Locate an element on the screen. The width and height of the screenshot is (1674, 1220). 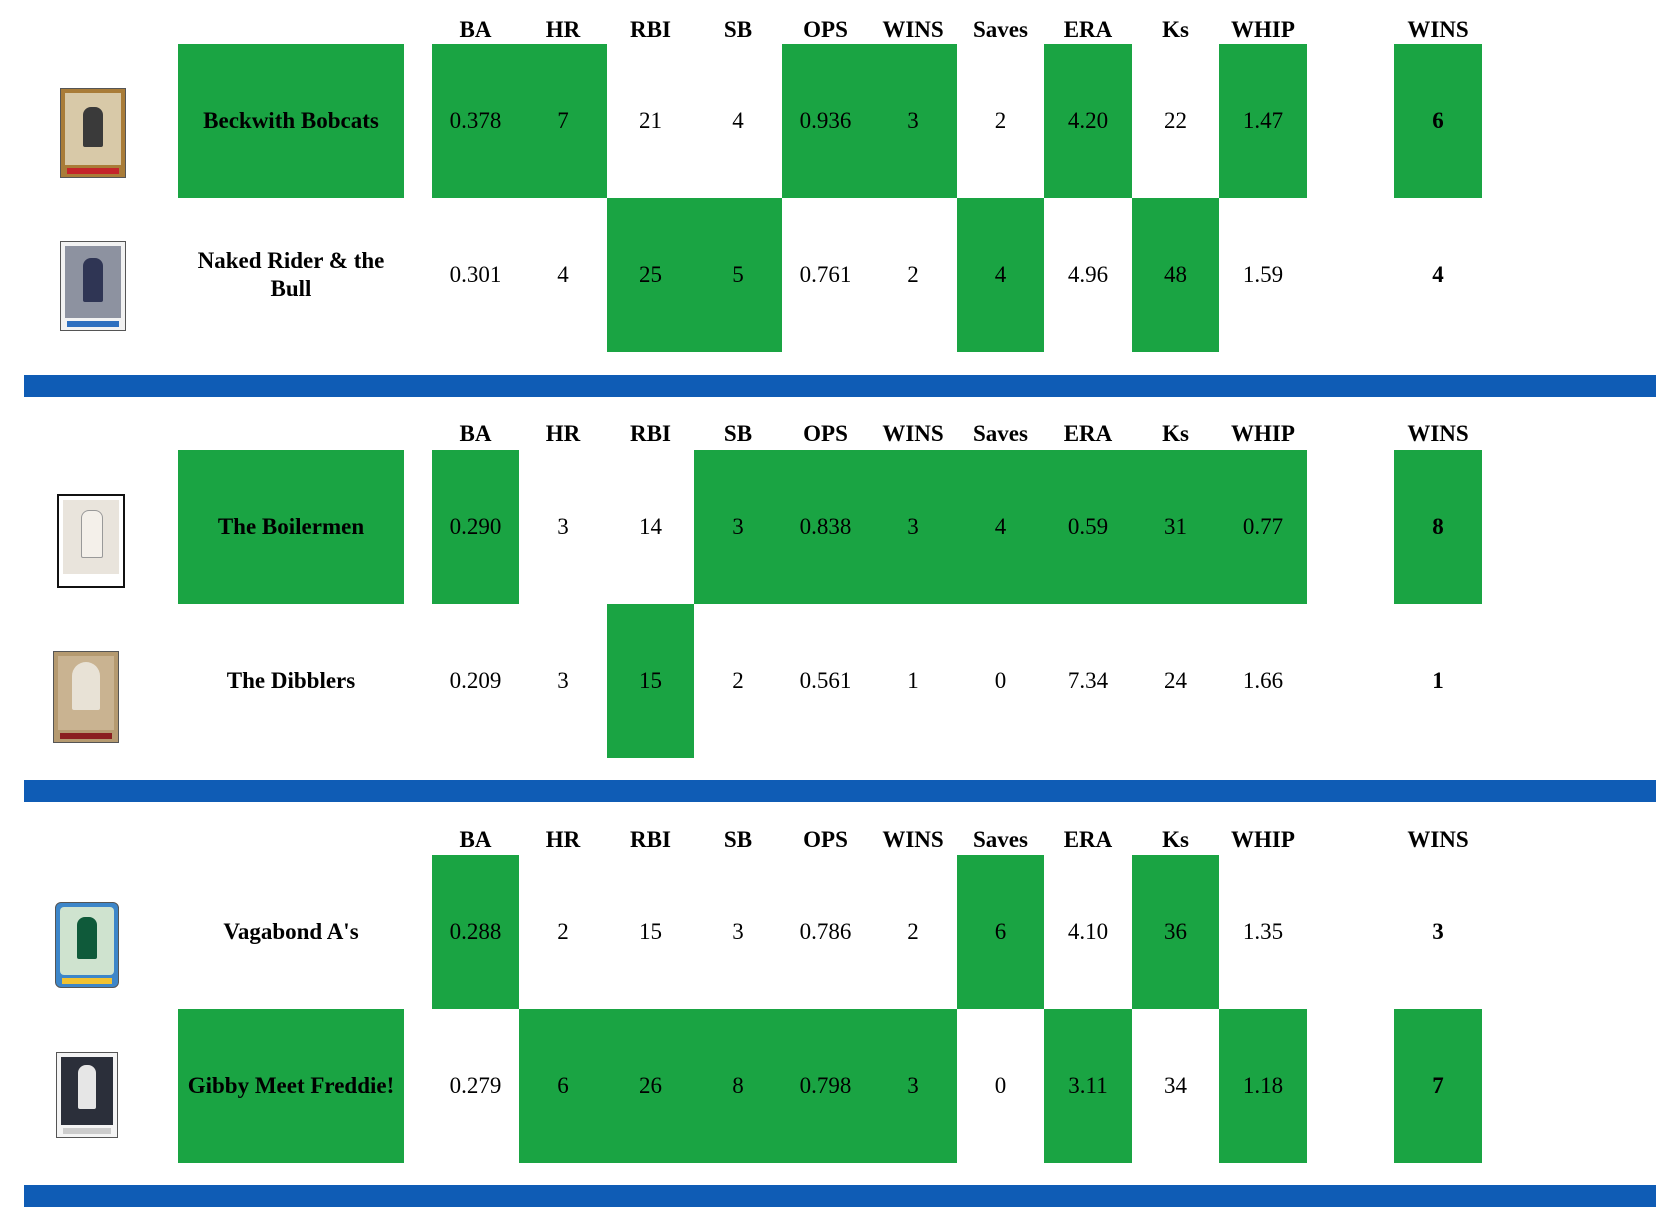
stat-sb: 2 is located at coordinates (738, 680).